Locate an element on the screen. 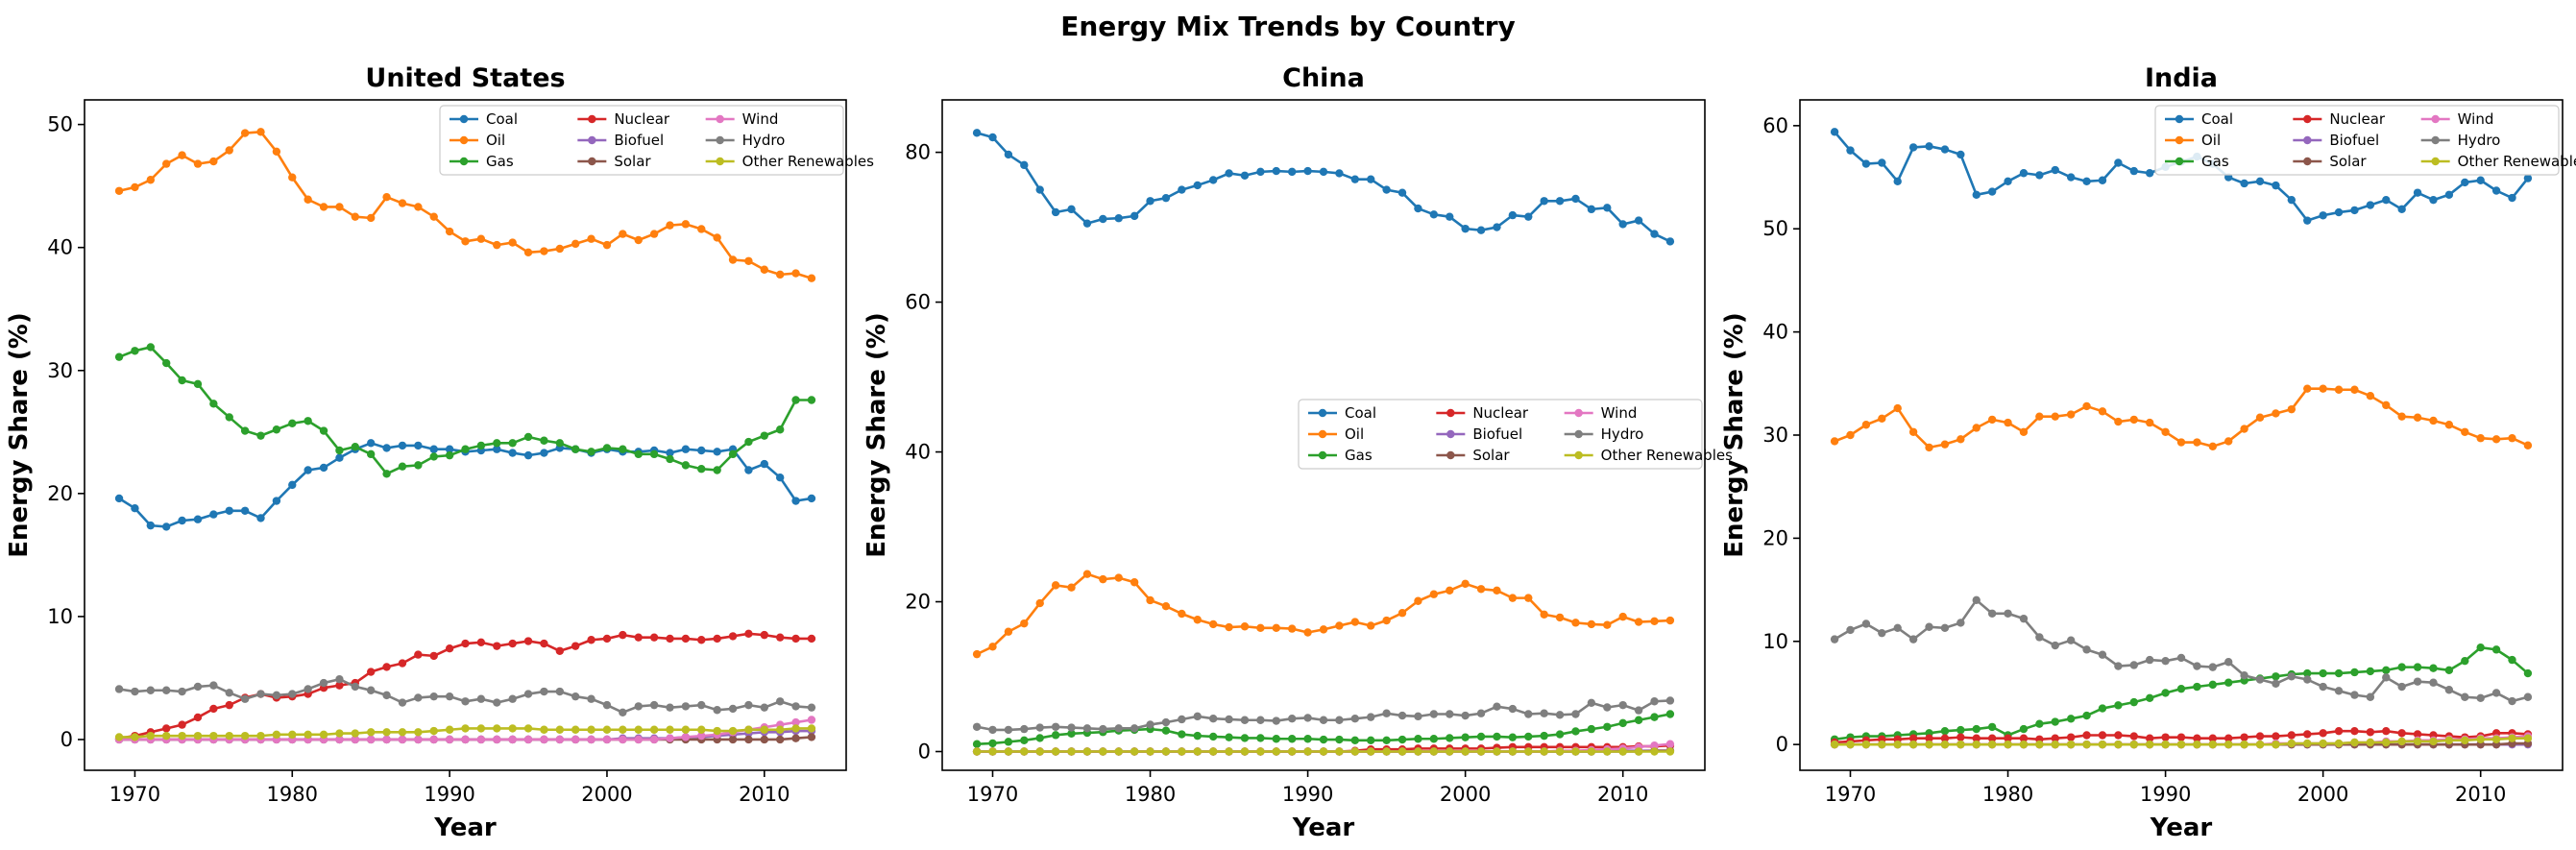  legend-label: Biofuel is located at coordinates (2354, 141).